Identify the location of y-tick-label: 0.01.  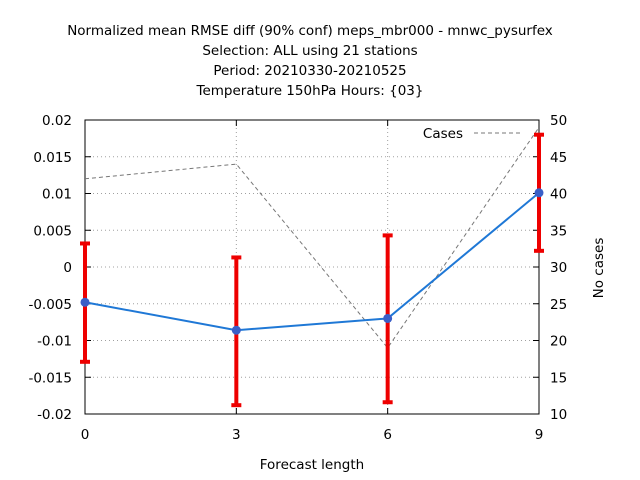
(57, 195).